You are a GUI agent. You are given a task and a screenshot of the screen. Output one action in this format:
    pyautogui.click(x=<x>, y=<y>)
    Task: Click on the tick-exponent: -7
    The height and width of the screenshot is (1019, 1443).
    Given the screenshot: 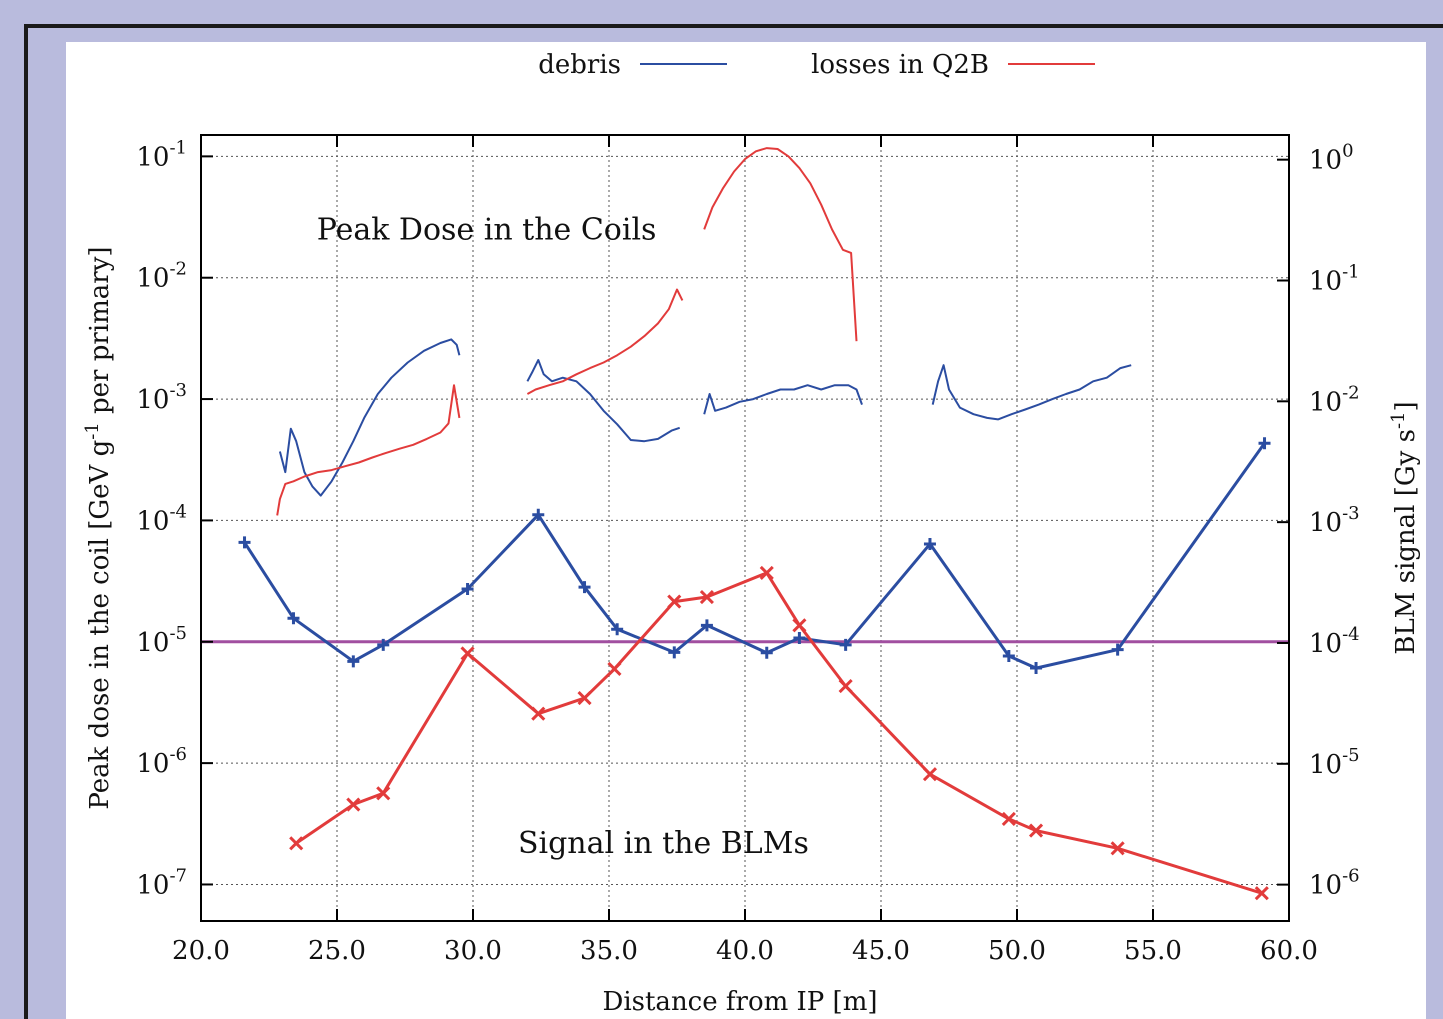 What is the action you would take?
    pyautogui.click(x=178, y=875)
    